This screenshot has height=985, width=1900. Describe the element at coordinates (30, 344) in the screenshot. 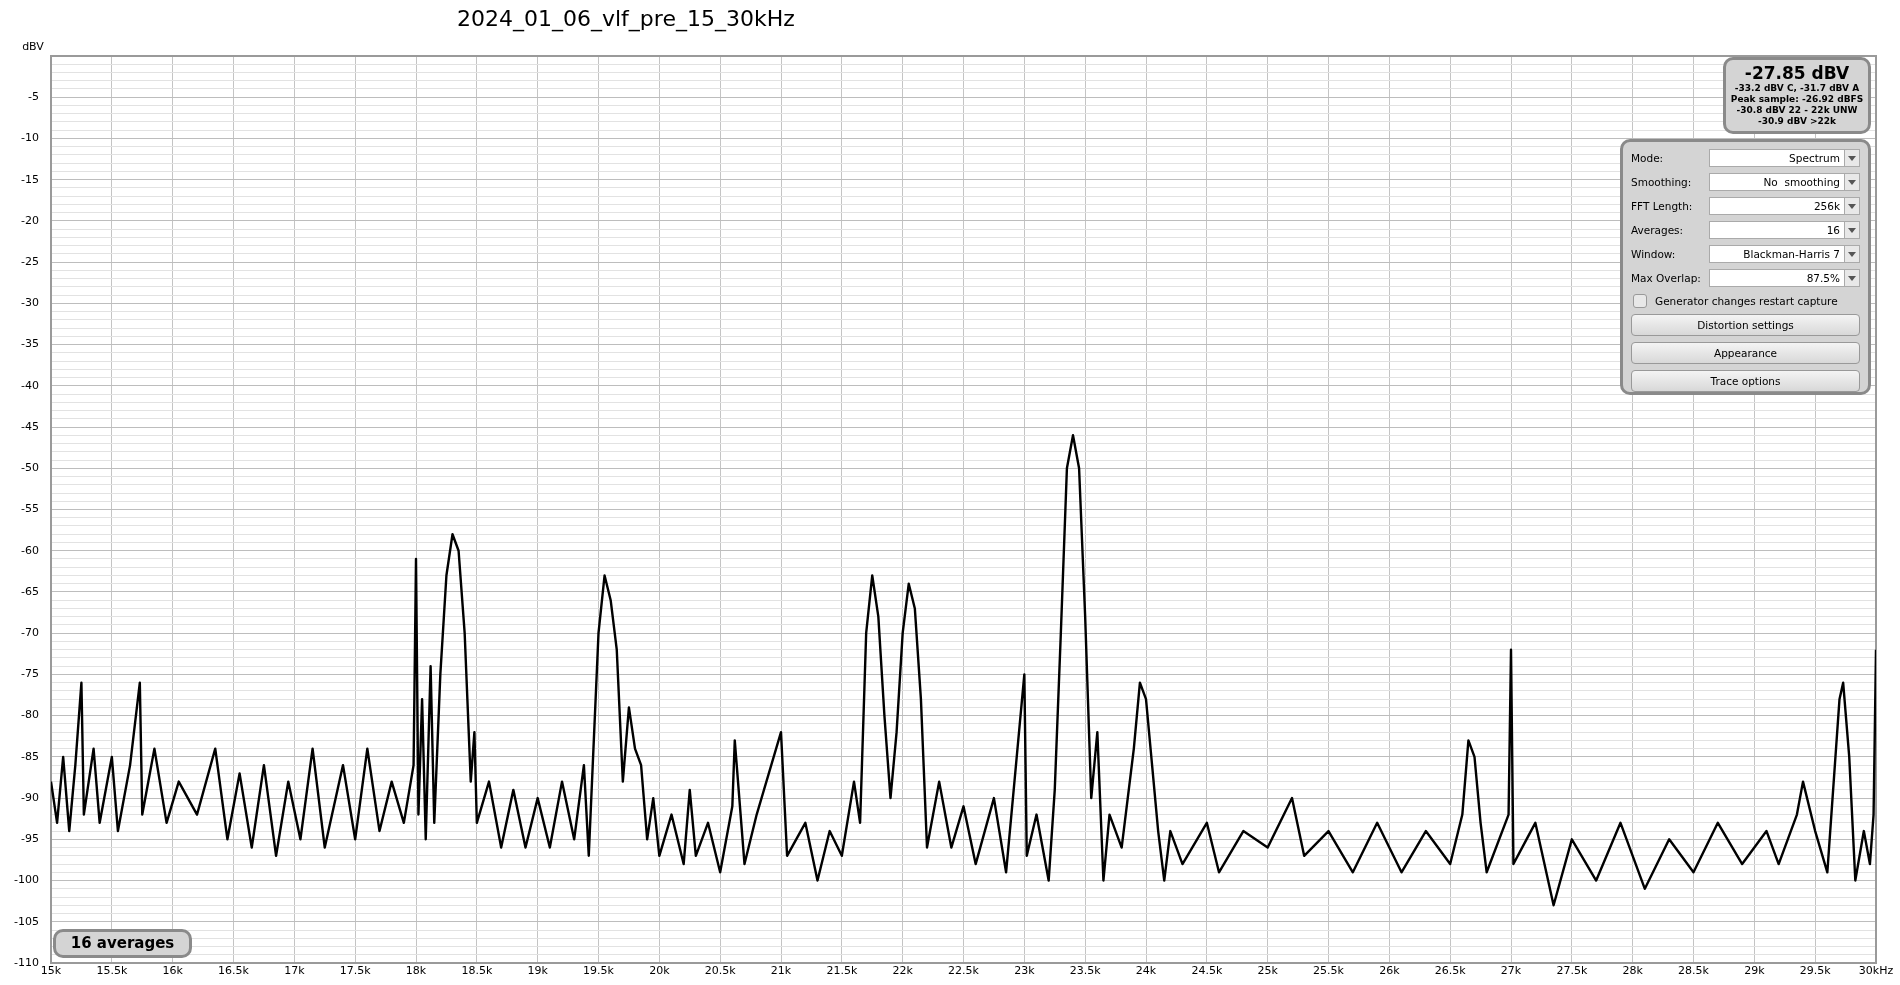

I see `y-tick-label: -35` at that location.